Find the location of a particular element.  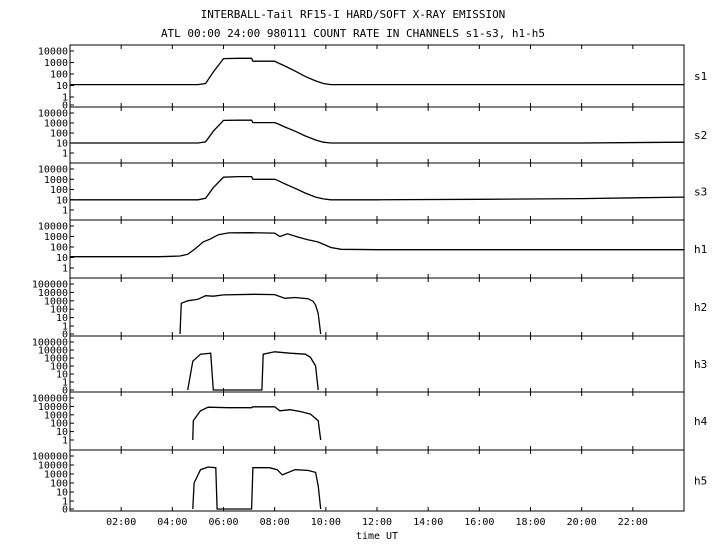

channel-label-s2: s2 is located at coordinates (700, 135).